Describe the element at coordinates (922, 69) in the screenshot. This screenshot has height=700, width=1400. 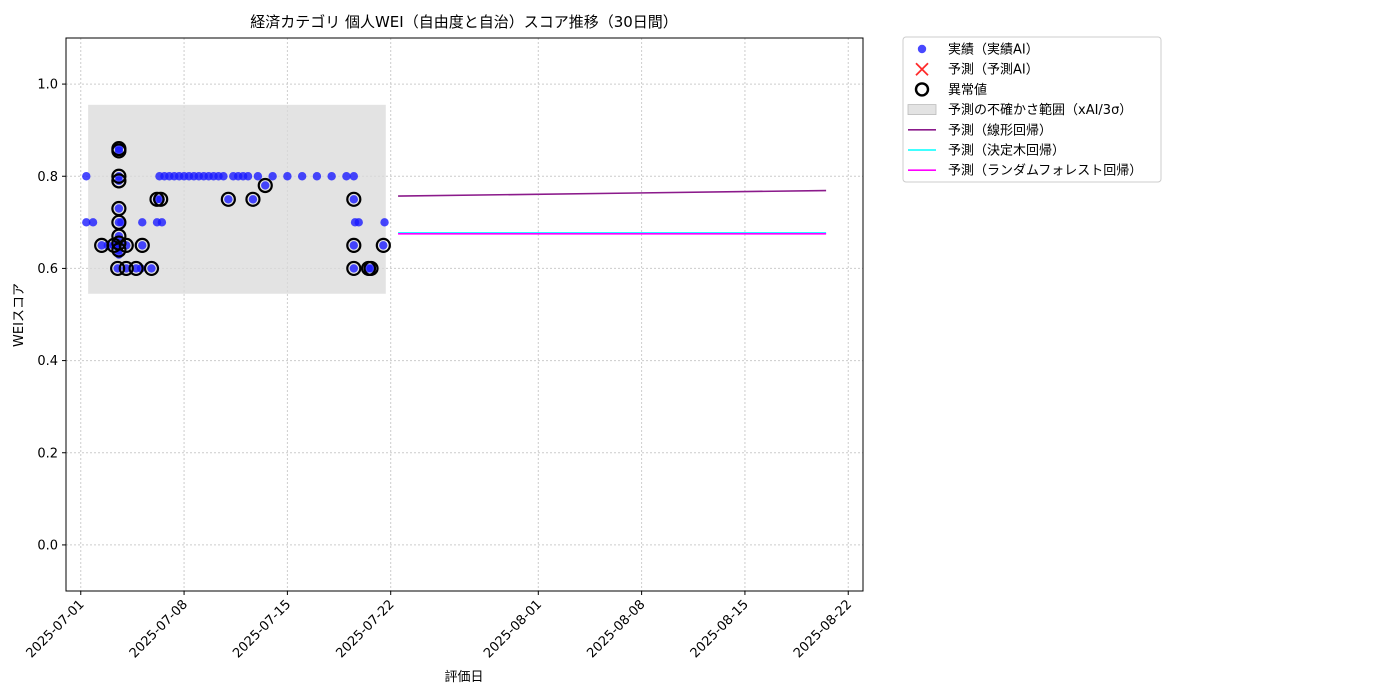
I see `legend-marker-predicted` at that location.